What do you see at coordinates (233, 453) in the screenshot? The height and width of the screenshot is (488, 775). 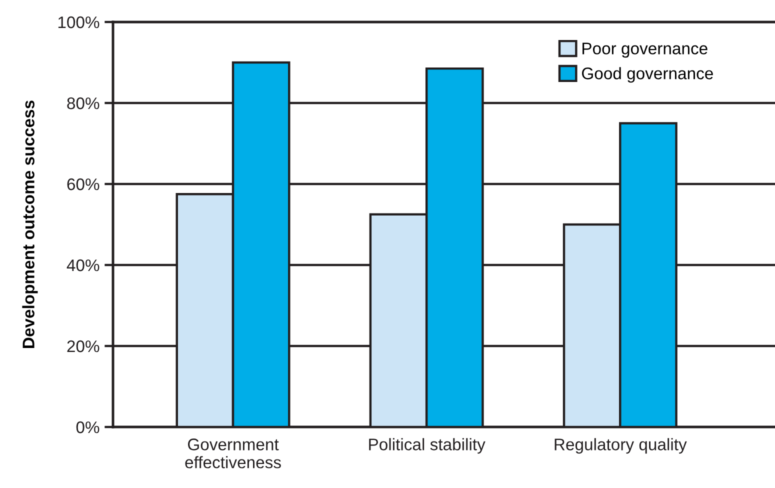 I see `x-tick-label: Government effectiveness` at bounding box center [233, 453].